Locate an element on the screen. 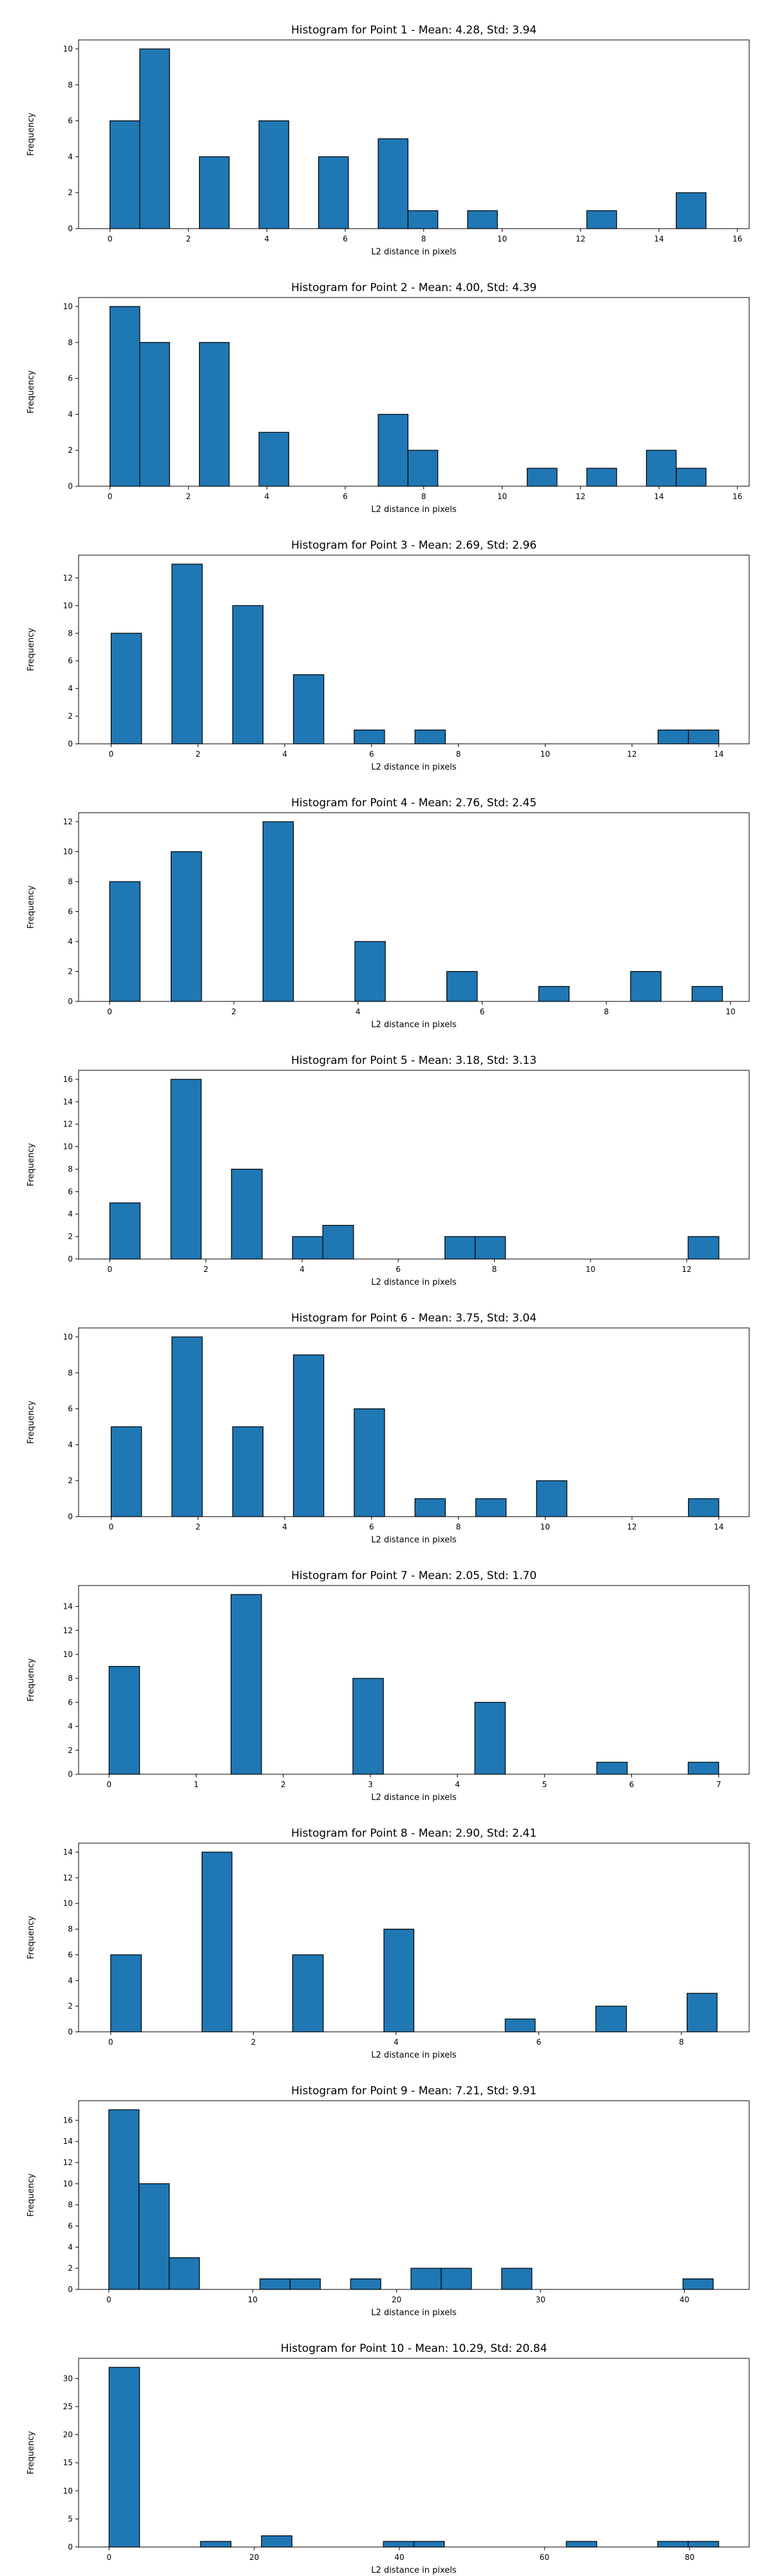  x-tick-label: 14 is located at coordinates (719, 1527).